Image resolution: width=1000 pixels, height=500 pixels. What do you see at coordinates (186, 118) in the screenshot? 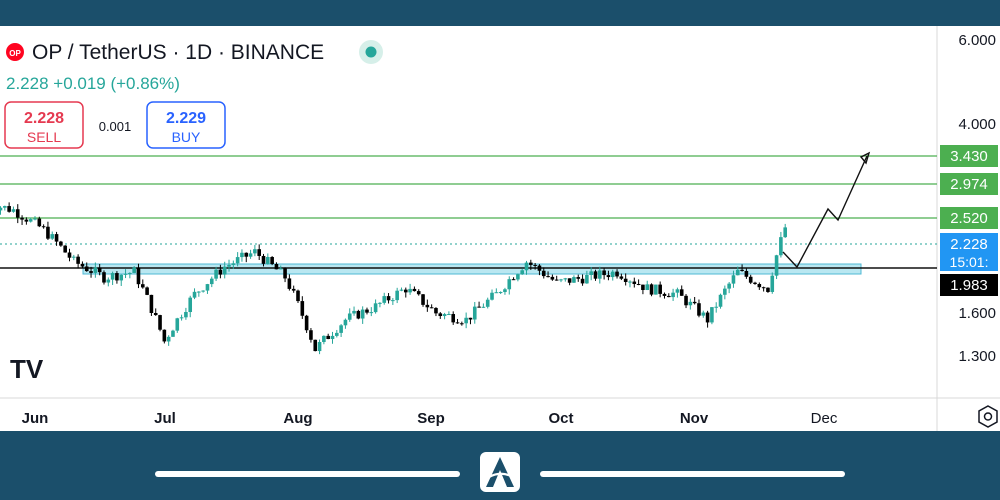
I see `buy-price: 2.229` at bounding box center [186, 118].